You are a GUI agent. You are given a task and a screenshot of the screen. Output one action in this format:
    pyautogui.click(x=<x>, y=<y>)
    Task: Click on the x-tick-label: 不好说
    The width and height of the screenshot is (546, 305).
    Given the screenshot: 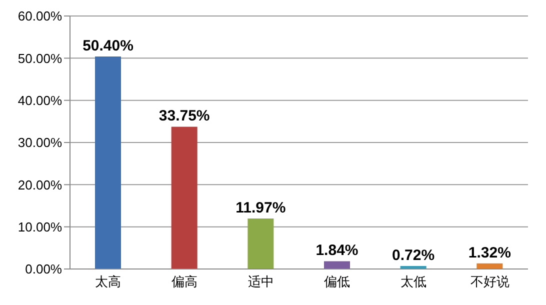 What is the action you would take?
    pyautogui.click(x=490, y=282)
    